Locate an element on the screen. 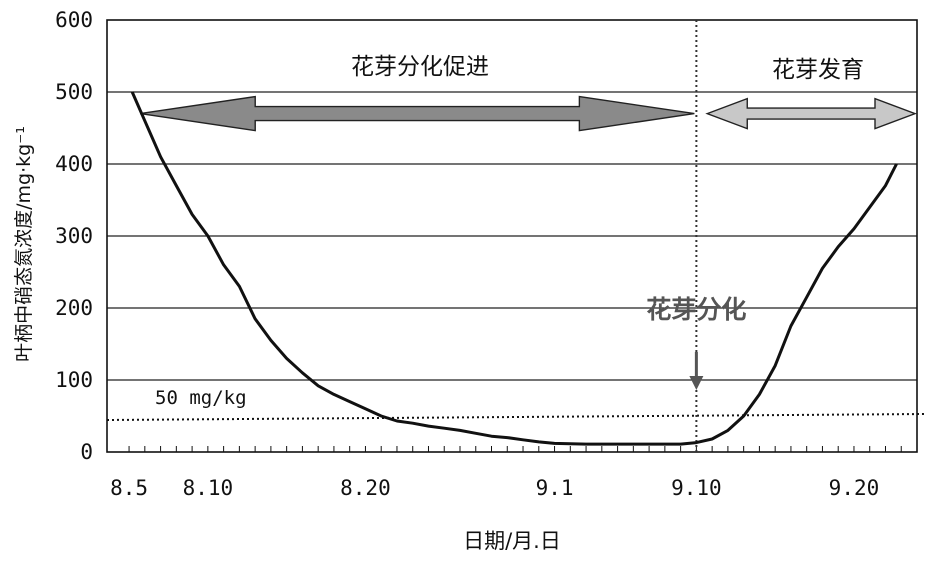 The width and height of the screenshot is (945, 572). phase-arrow-promote is located at coordinates (417, 113).